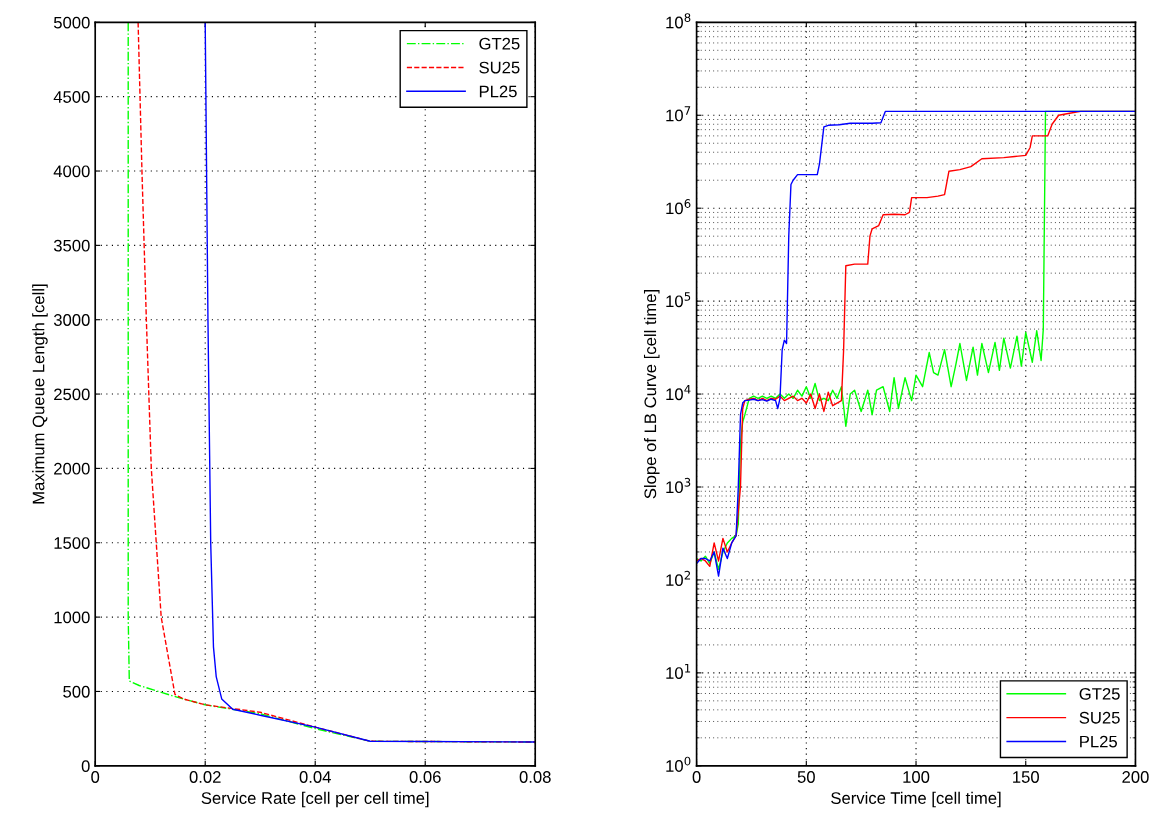 The image size is (1161, 827). I want to click on y-tick-label: 1000, so click(72, 617).